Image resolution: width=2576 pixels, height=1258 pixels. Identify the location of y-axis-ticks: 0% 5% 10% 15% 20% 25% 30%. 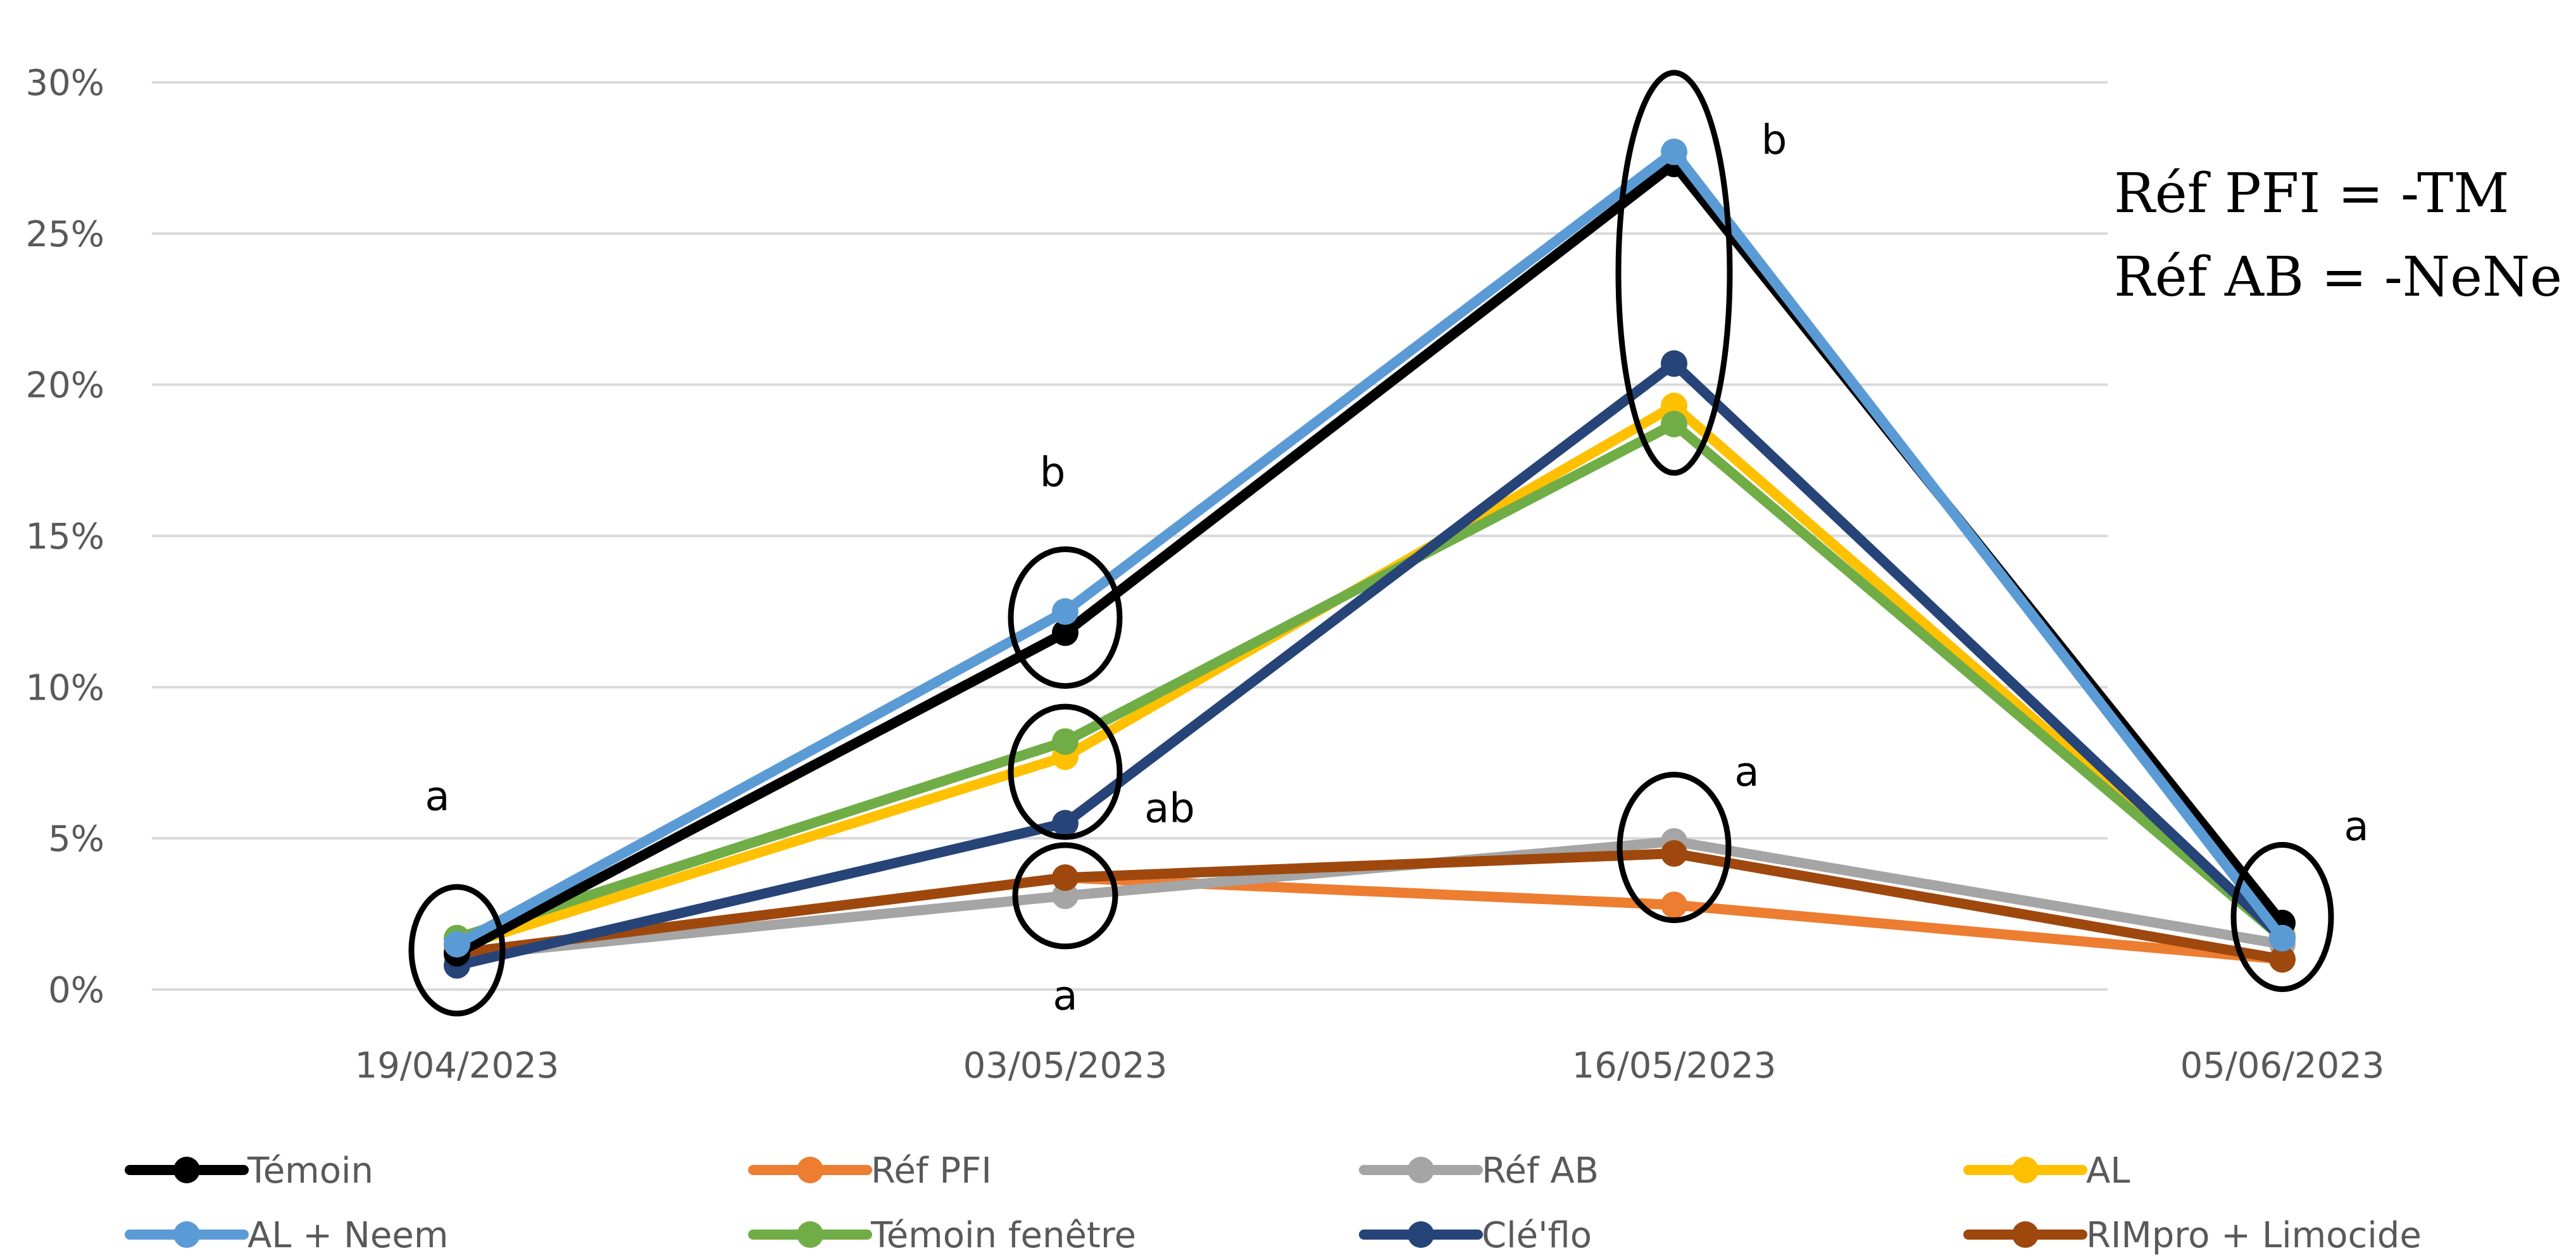
(65, 537).